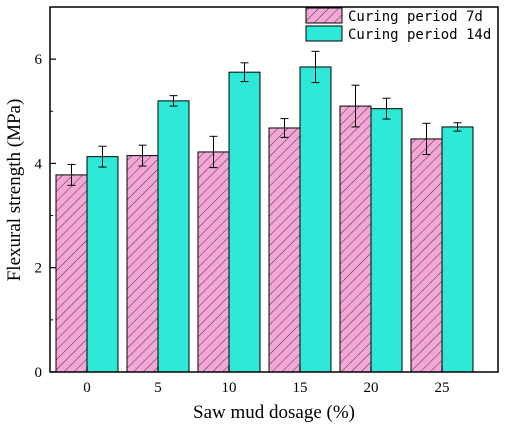 This screenshot has height=430, width=505. What do you see at coordinates (442, 388) in the screenshot?
I see `x-tick-label-25: 25` at bounding box center [442, 388].